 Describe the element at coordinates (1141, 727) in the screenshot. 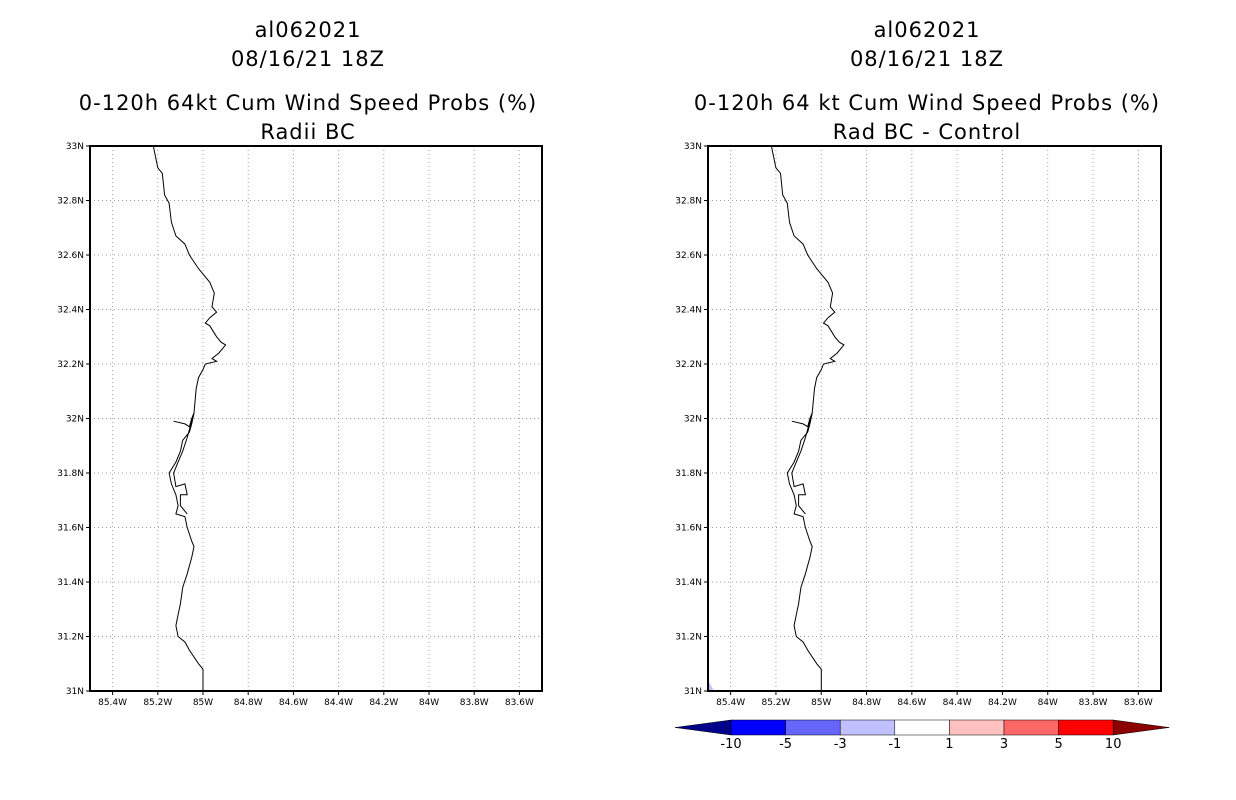

I see `colorbar-swatch-high` at that location.